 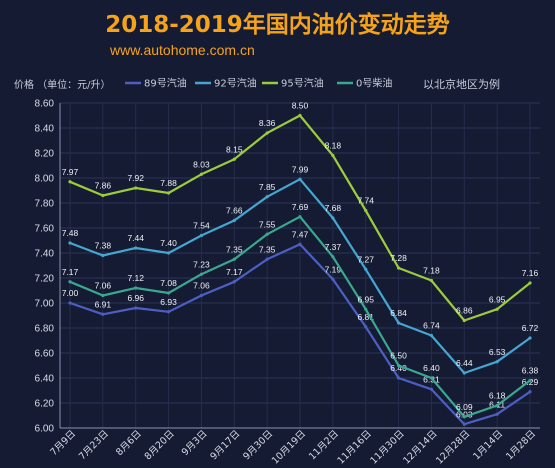 I want to click on y-tick-label: 7.20, so click(x=45, y=279).